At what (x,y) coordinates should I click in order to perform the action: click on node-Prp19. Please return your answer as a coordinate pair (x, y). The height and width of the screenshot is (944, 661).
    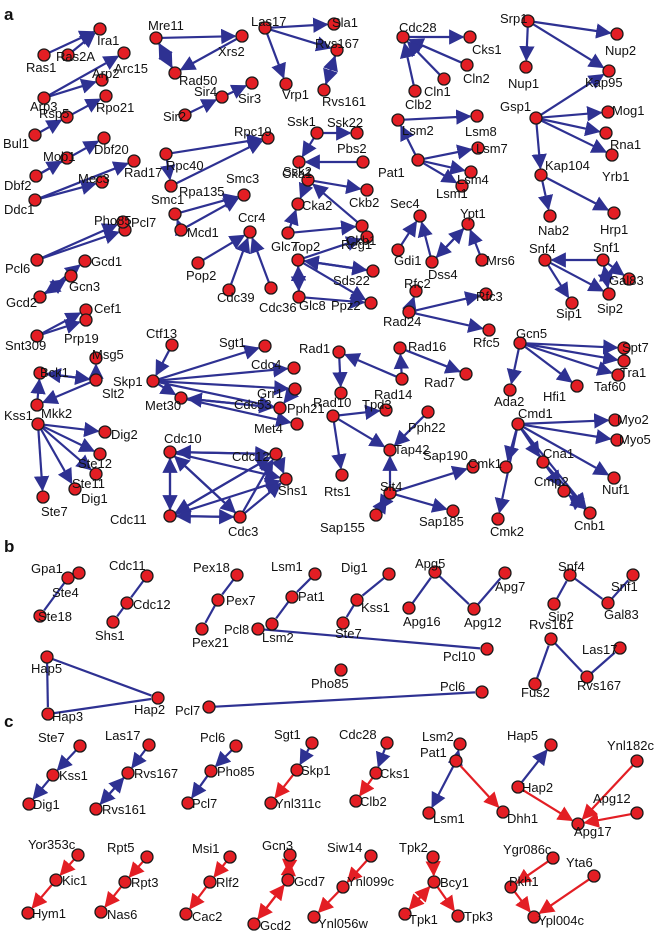
    Looking at the image, I should click on (86, 320).